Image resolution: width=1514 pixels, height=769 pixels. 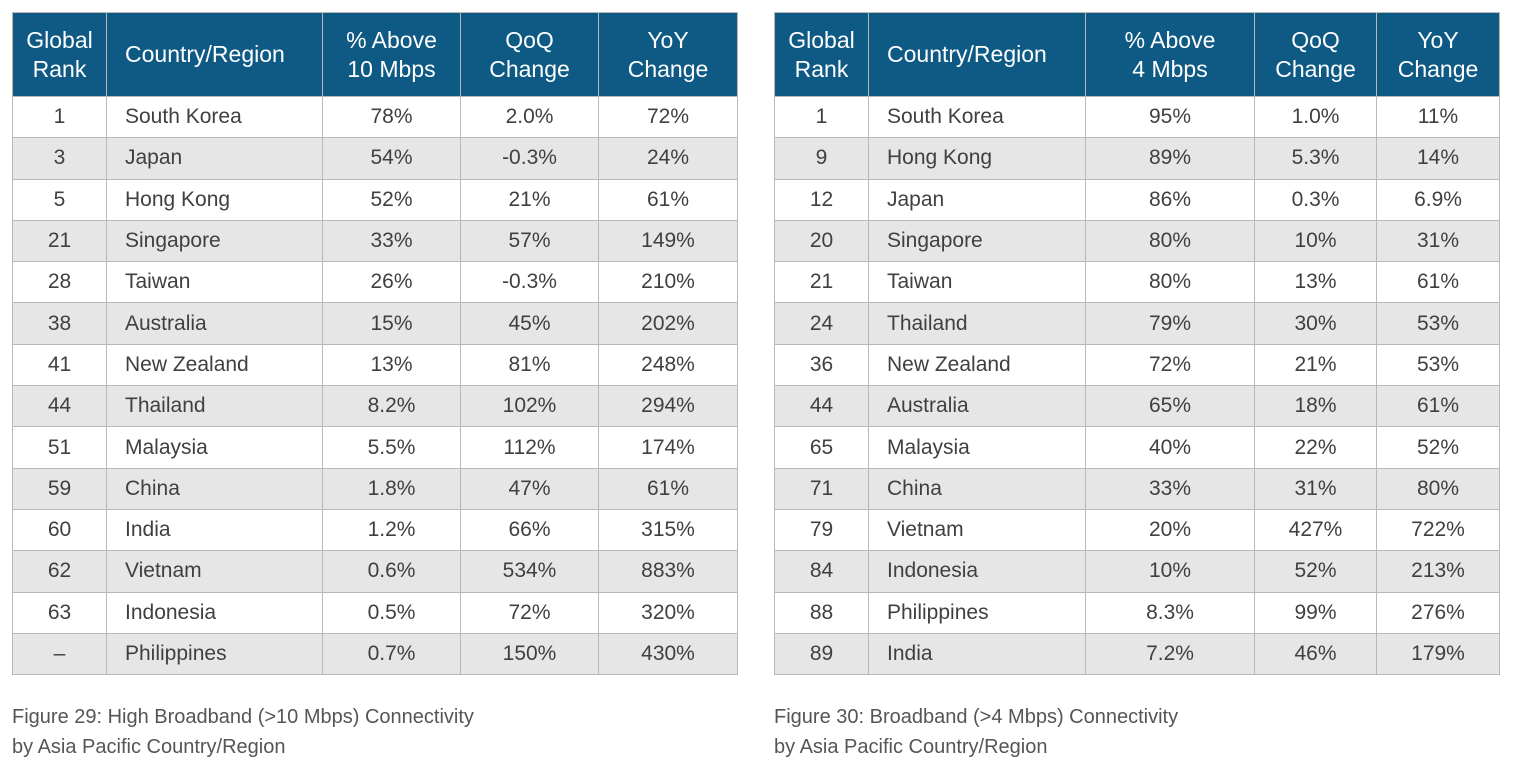 What do you see at coordinates (821, 158) in the screenshot?
I see `cell-global-rank: 9` at bounding box center [821, 158].